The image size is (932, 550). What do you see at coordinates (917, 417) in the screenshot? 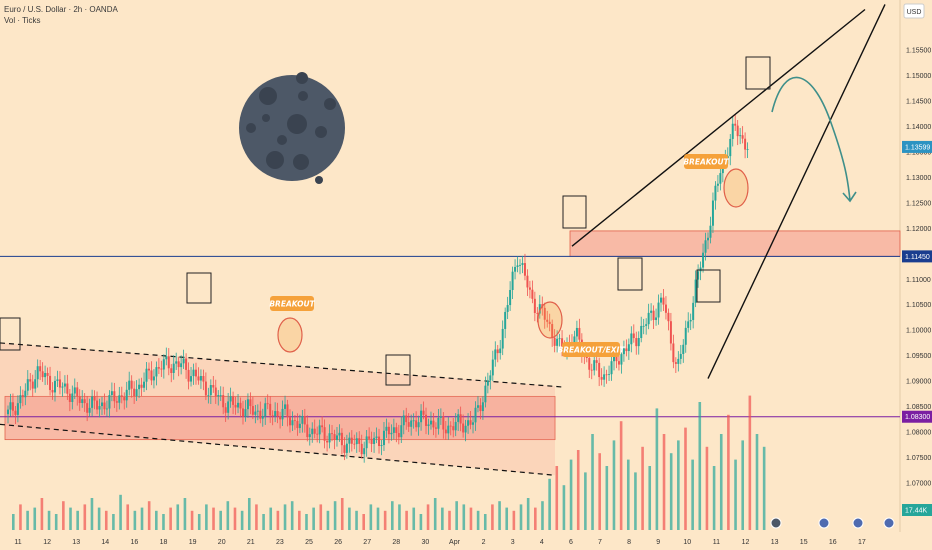
I see `level-tag-lower: 1.08300` at bounding box center [917, 417].